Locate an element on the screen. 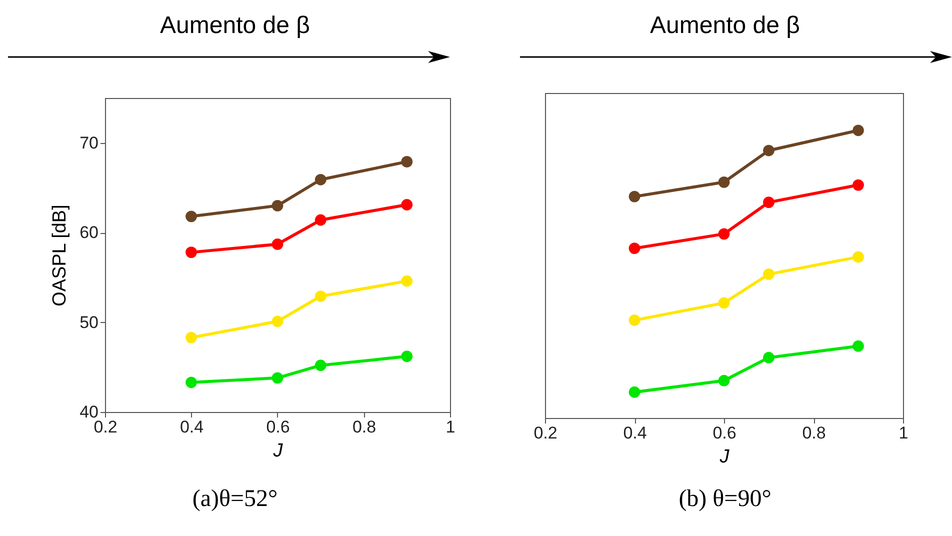 The height and width of the screenshot is (536, 952). y-tick-label: 70 is located at coordinates (89, 142).